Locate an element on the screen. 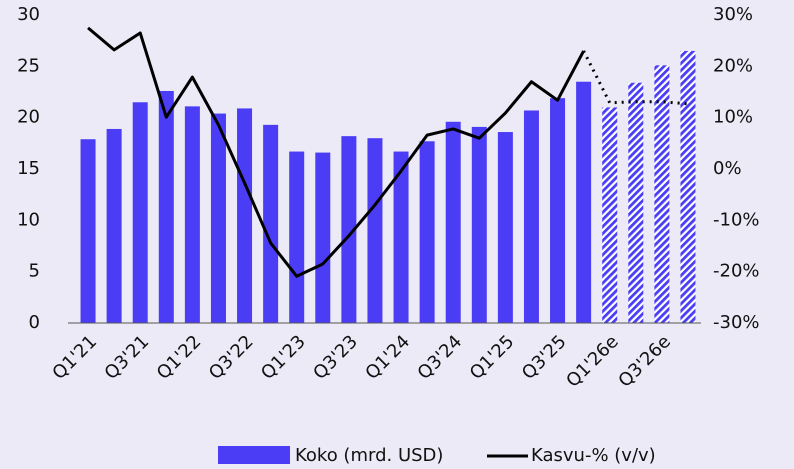  y-tick-label: 20 is located at coordinates (28, 117).